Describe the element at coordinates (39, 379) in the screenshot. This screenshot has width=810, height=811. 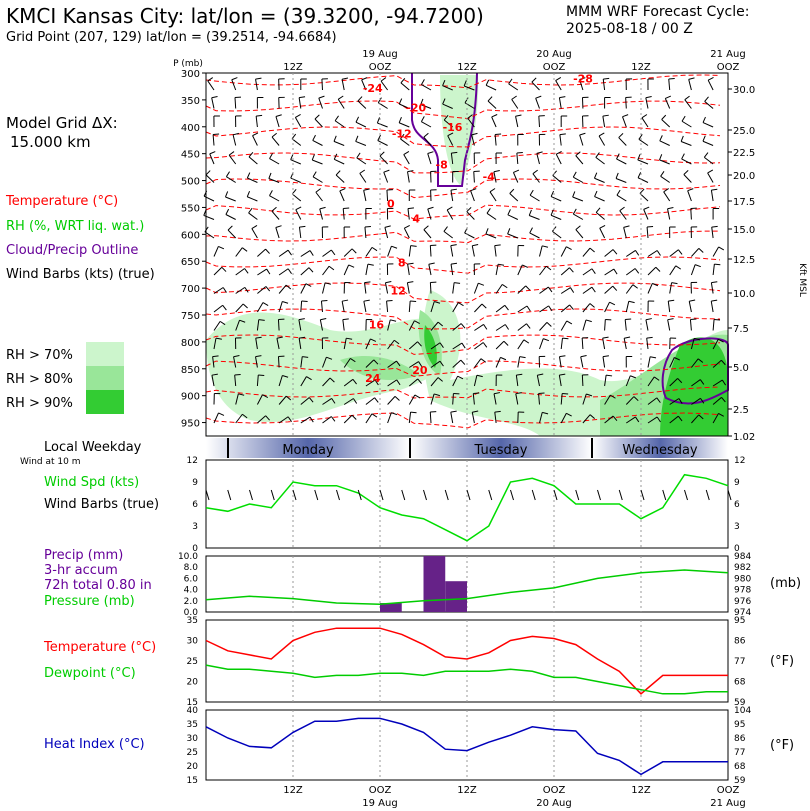
I see `rh80-label: RH > 80%` at that location.